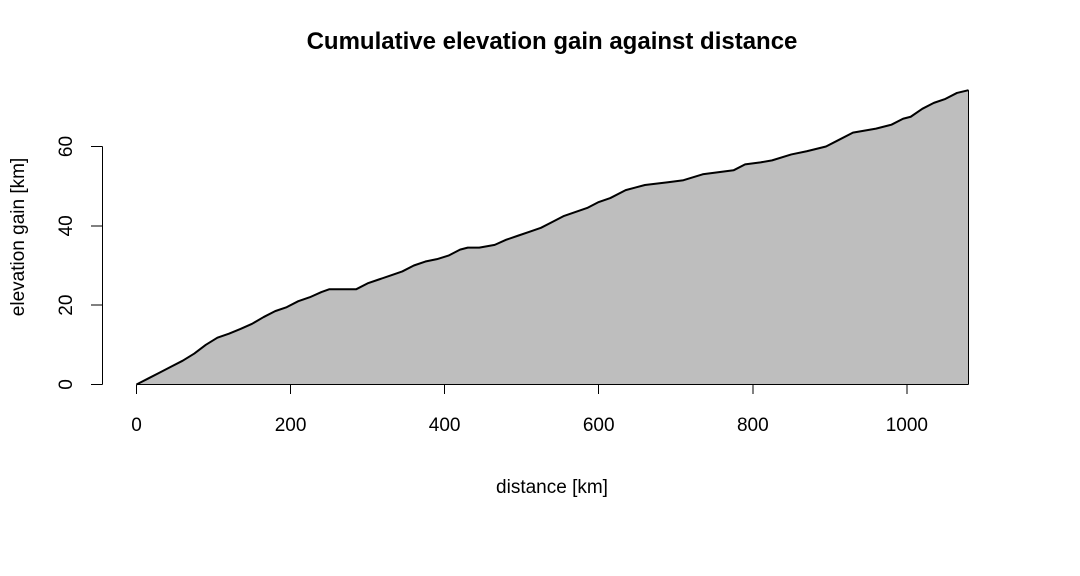 This screenshot has height=576, width=1080. What do you see at coordinates (18, 237) in the screenshot?
I see `y-axis-label: elevation gain [km]` at bounding box center [18, 237].